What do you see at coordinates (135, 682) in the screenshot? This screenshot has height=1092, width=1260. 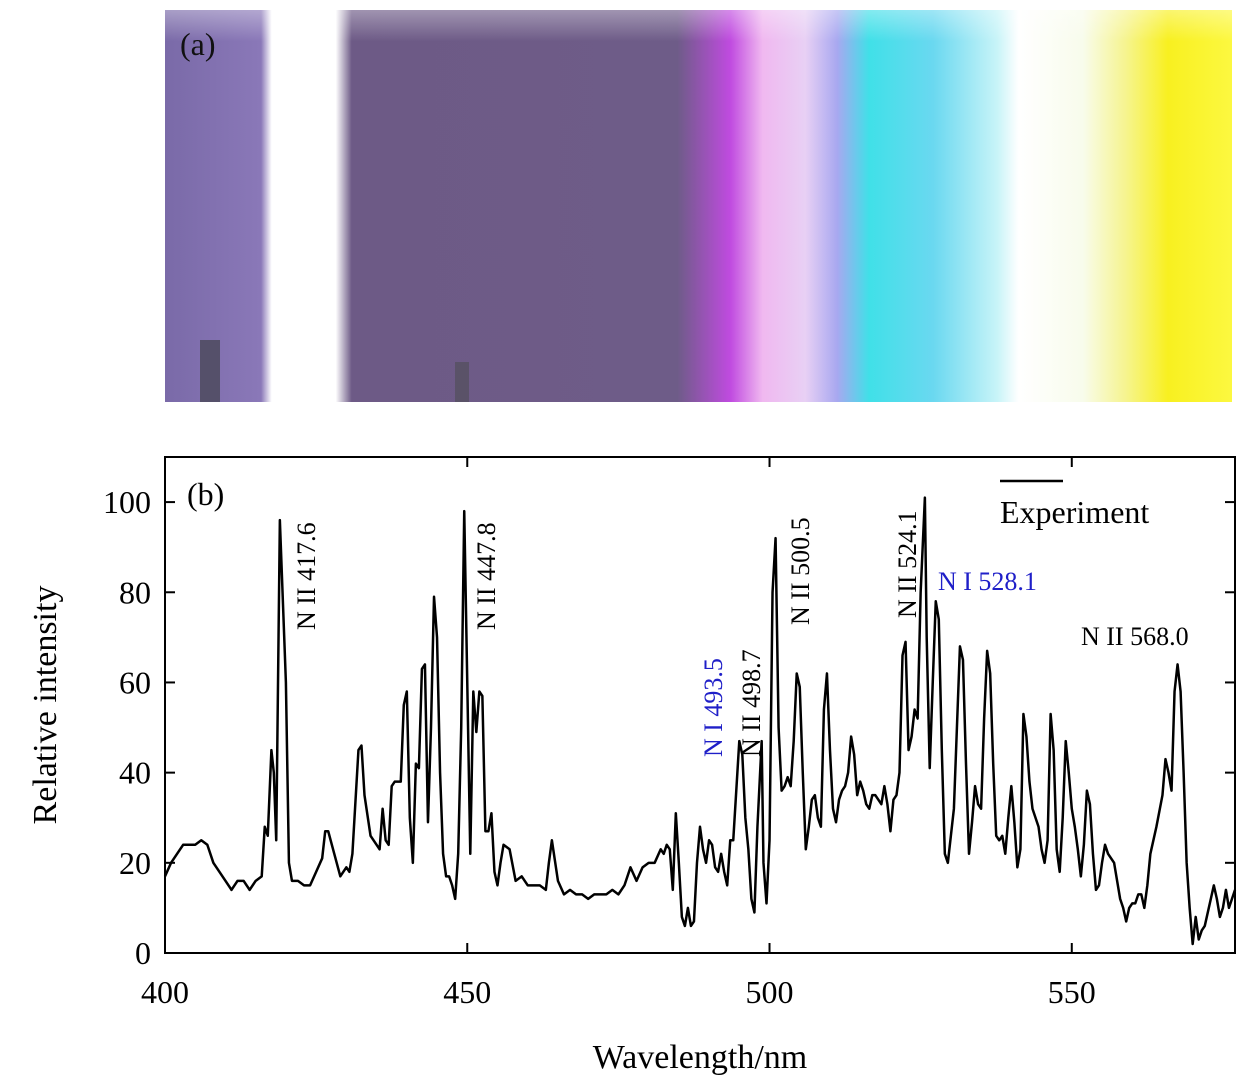 I see `y-tick-label: 60` at bounding box center [135, 682].